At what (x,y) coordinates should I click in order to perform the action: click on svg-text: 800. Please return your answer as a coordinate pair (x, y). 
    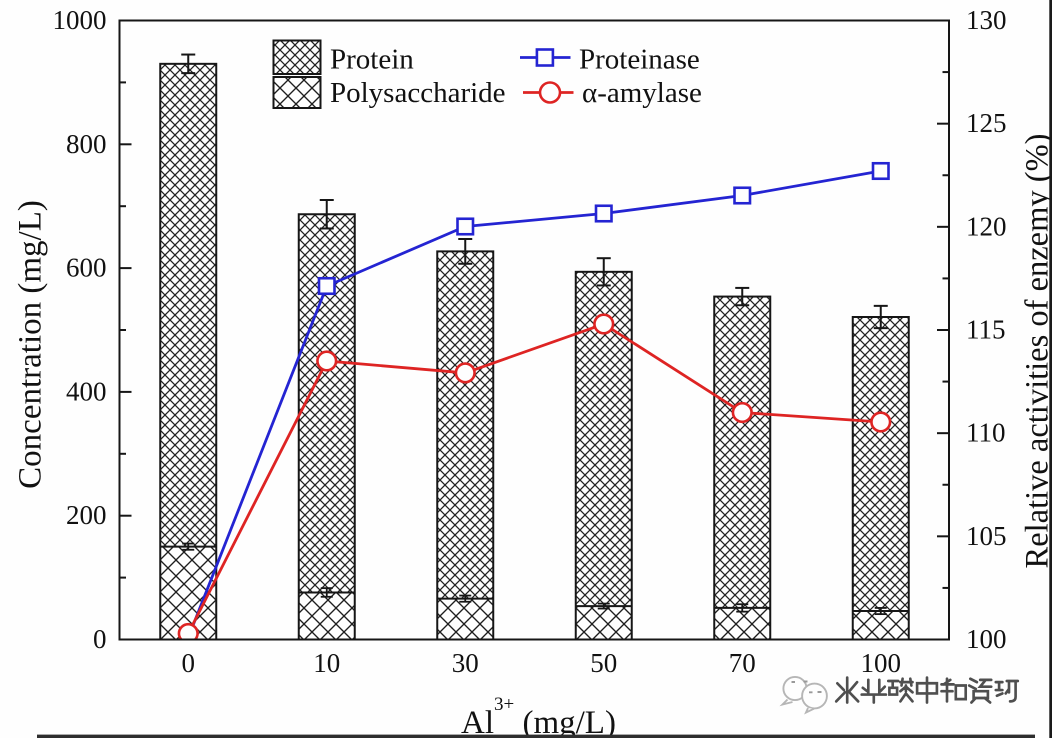
    Looking at the image, I should click on (86, 144).